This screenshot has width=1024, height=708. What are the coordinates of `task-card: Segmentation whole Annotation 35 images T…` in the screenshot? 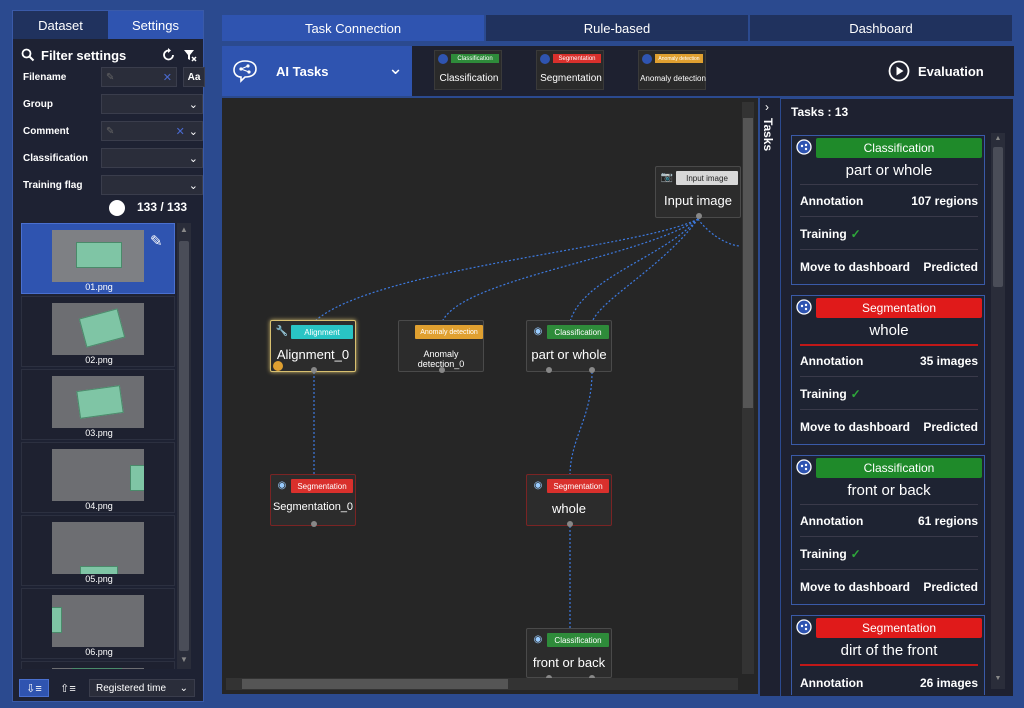 It's located at (888, 370).